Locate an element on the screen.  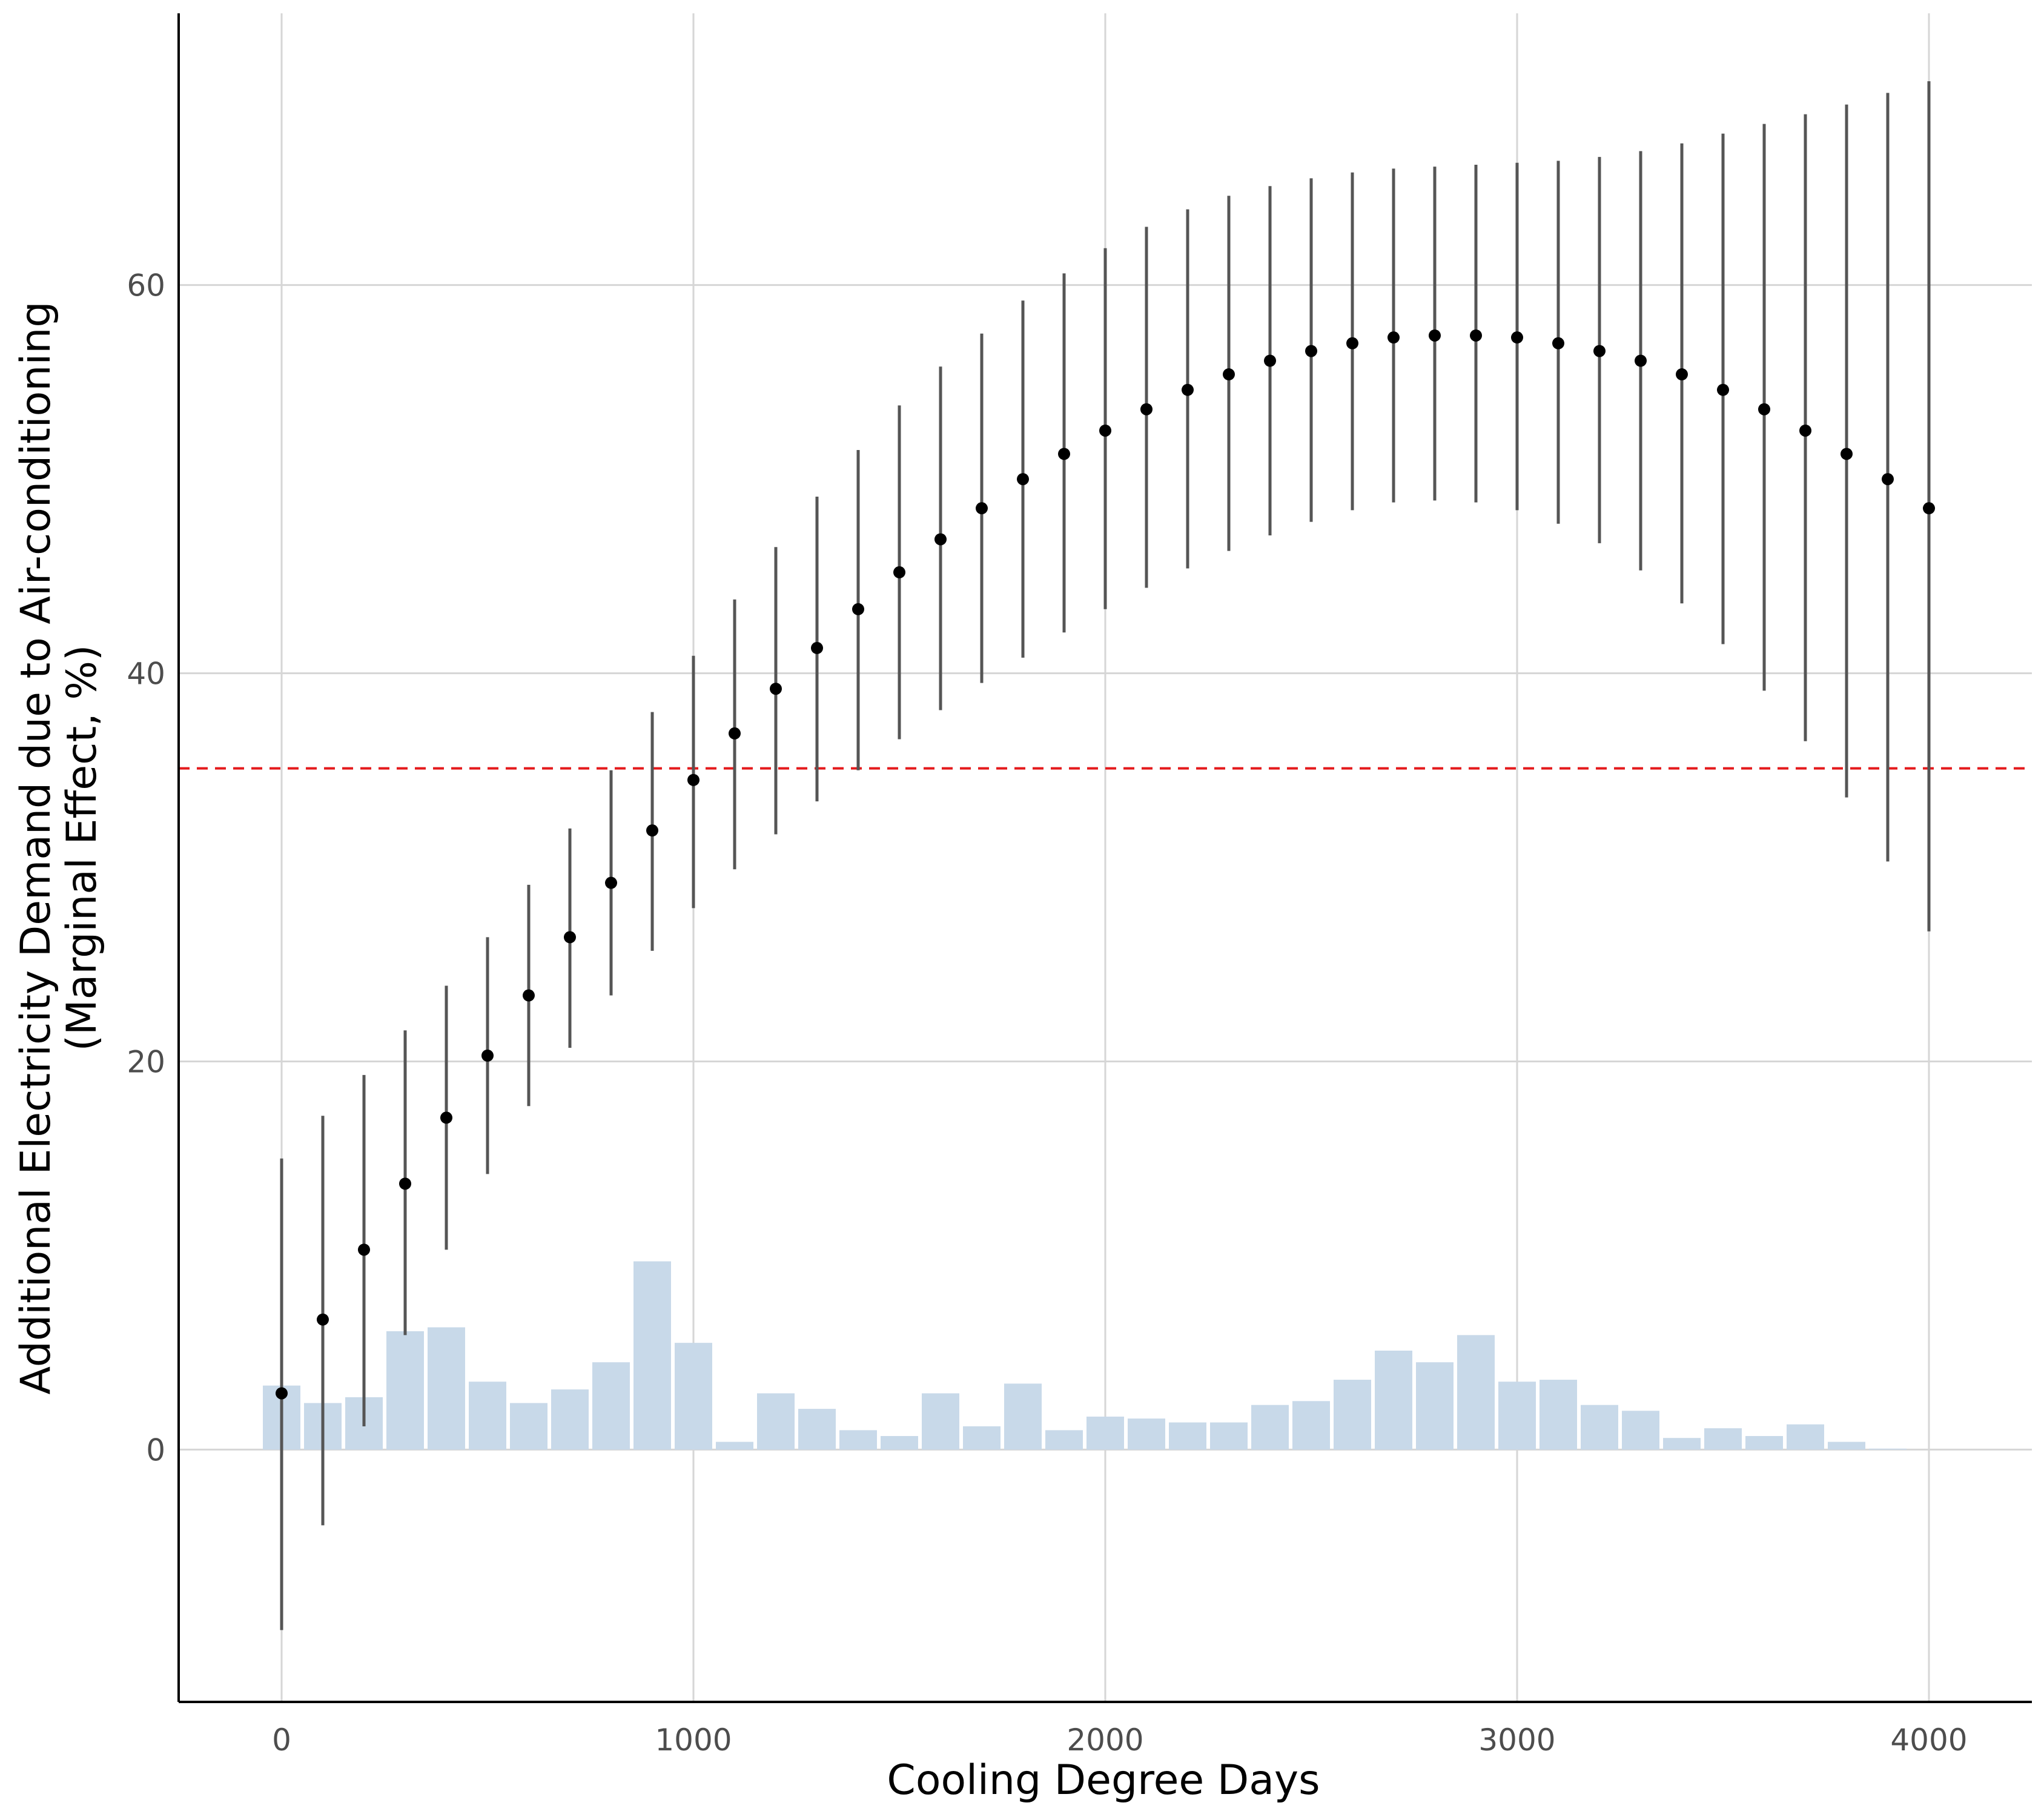
x-tick-label: 3000 is located at coordinates (1516, 1741).